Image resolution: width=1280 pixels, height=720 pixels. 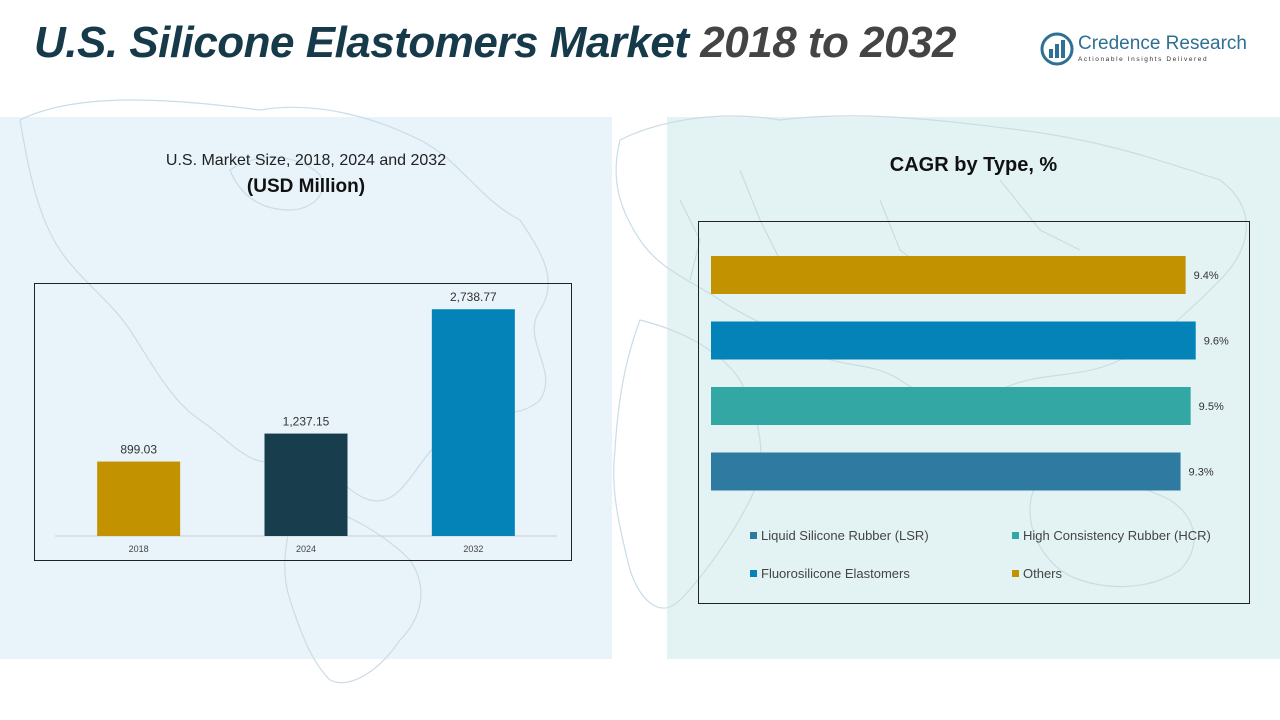 I want to click on legend-label: High Consistency Rubber (HCR), so click(x=1117, y=535).